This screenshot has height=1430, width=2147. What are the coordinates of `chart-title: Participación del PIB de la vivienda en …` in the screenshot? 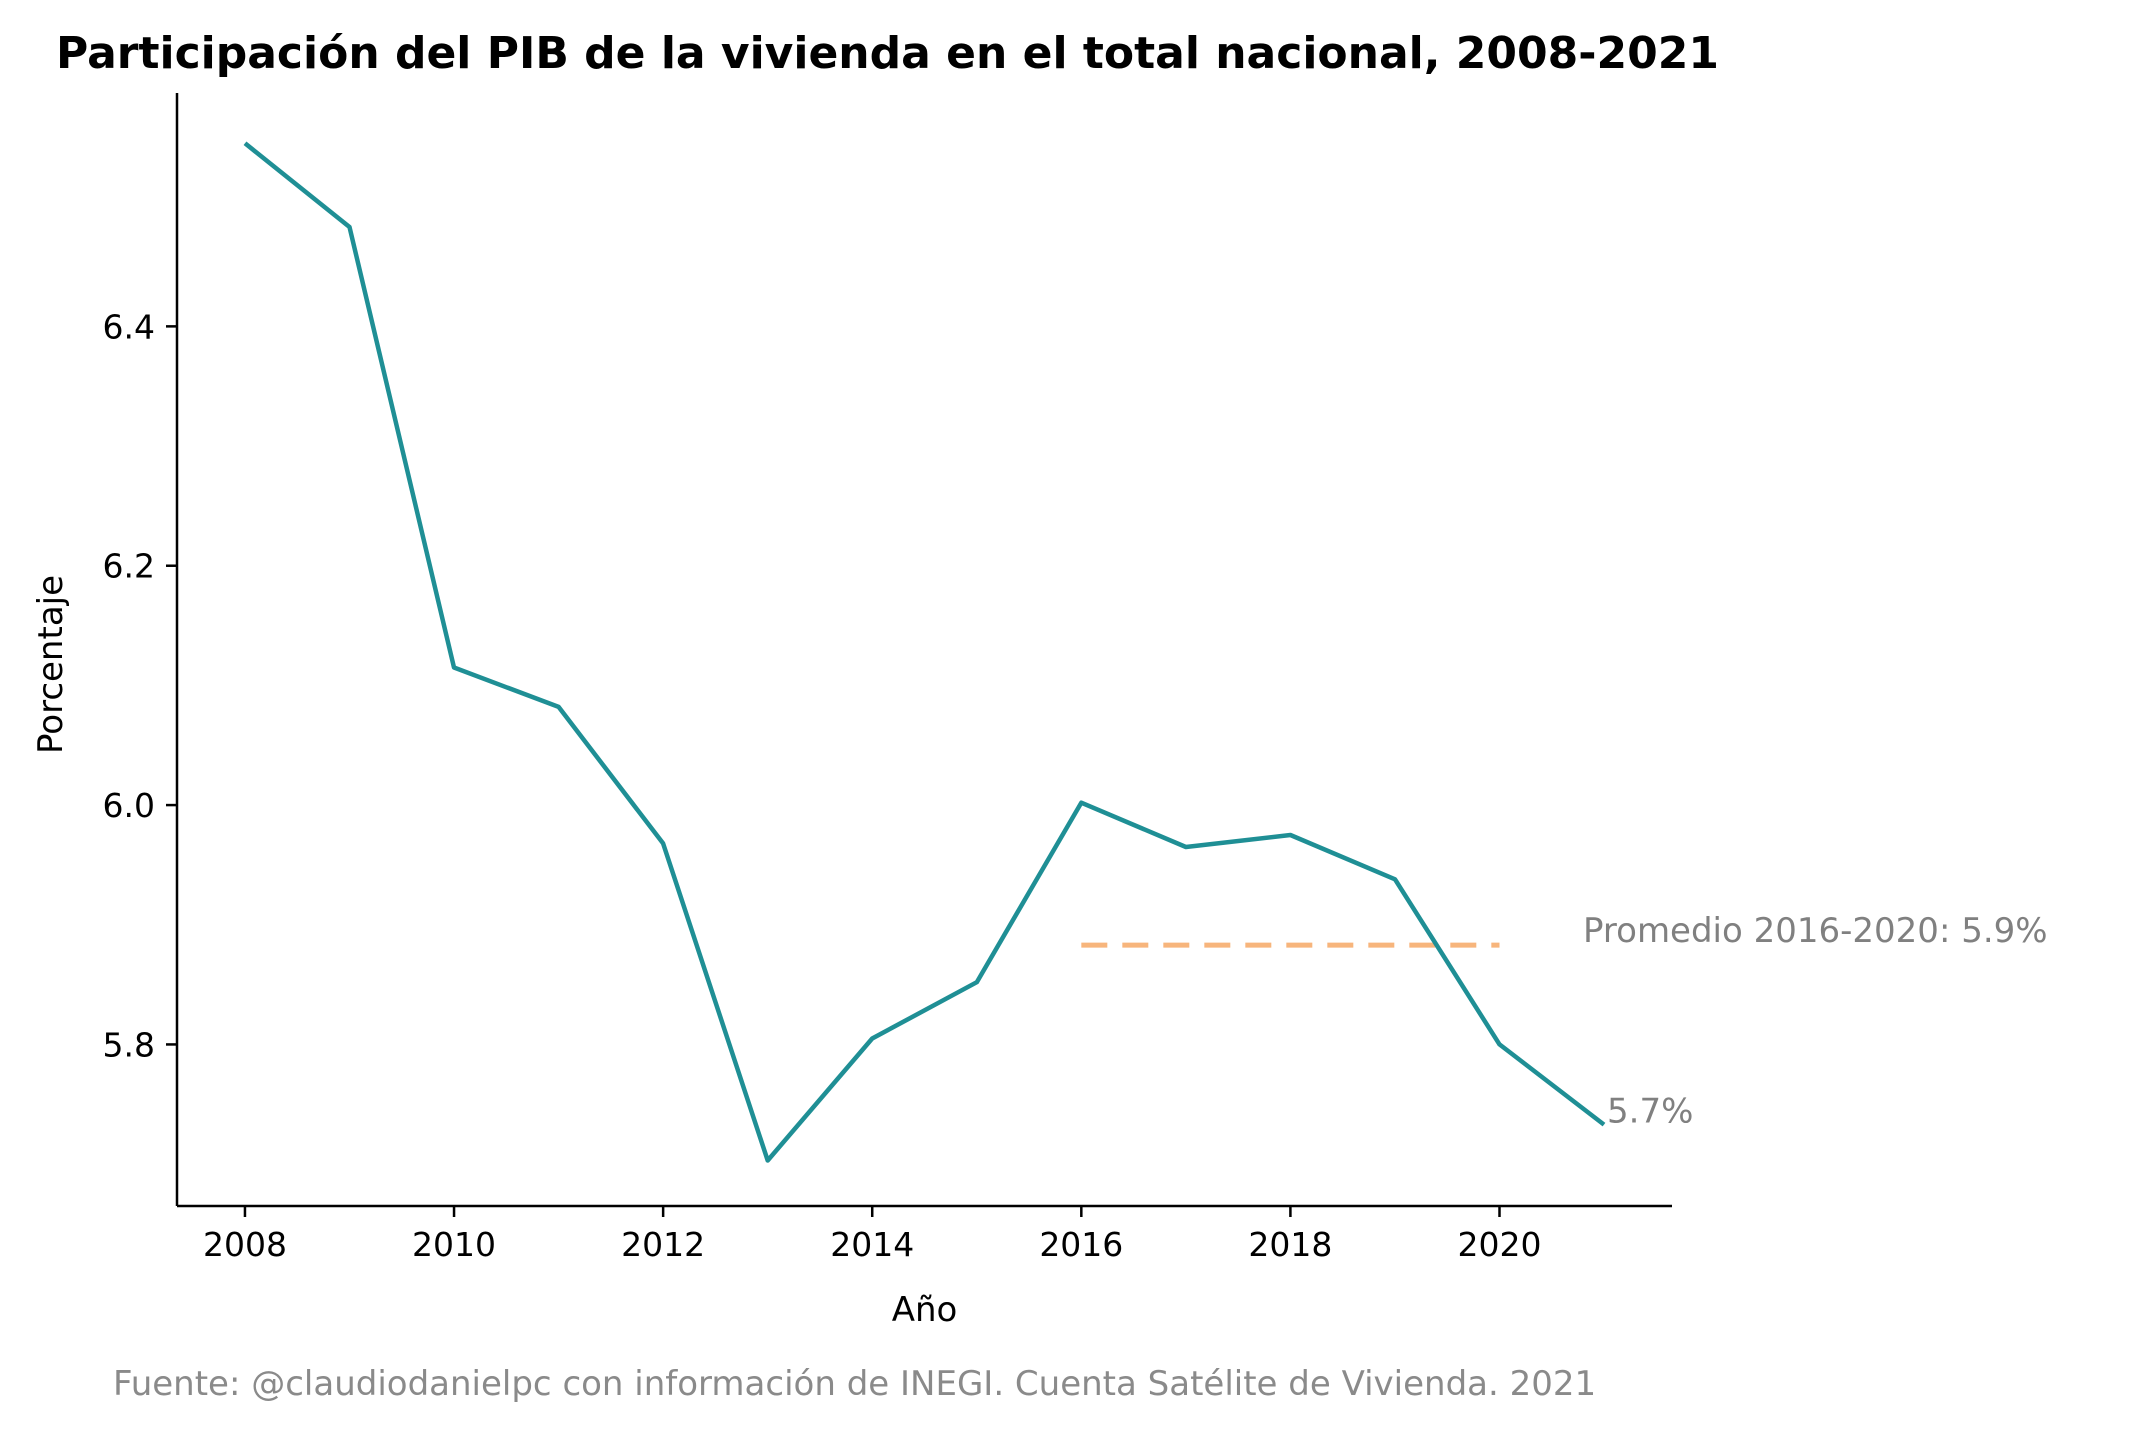 It's located at (887, 53).